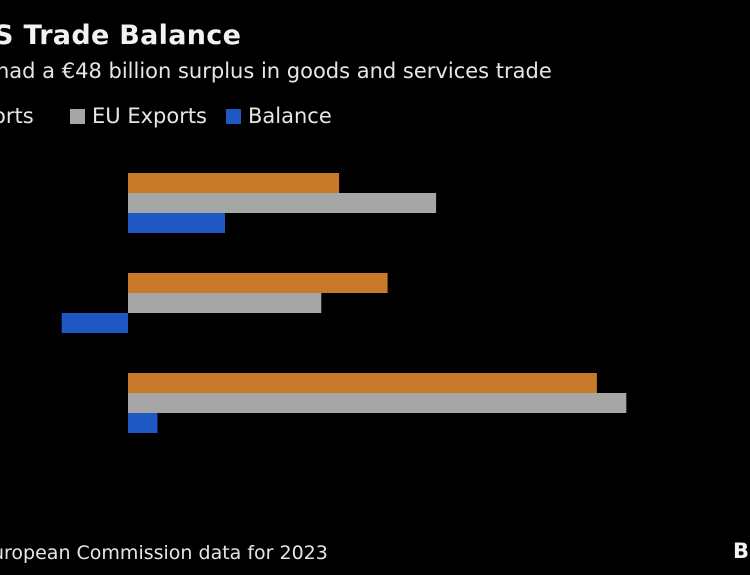  Describe the element at coordinates (741, 551) in the screenshot. I see `brand-logo: Bl` at that location.